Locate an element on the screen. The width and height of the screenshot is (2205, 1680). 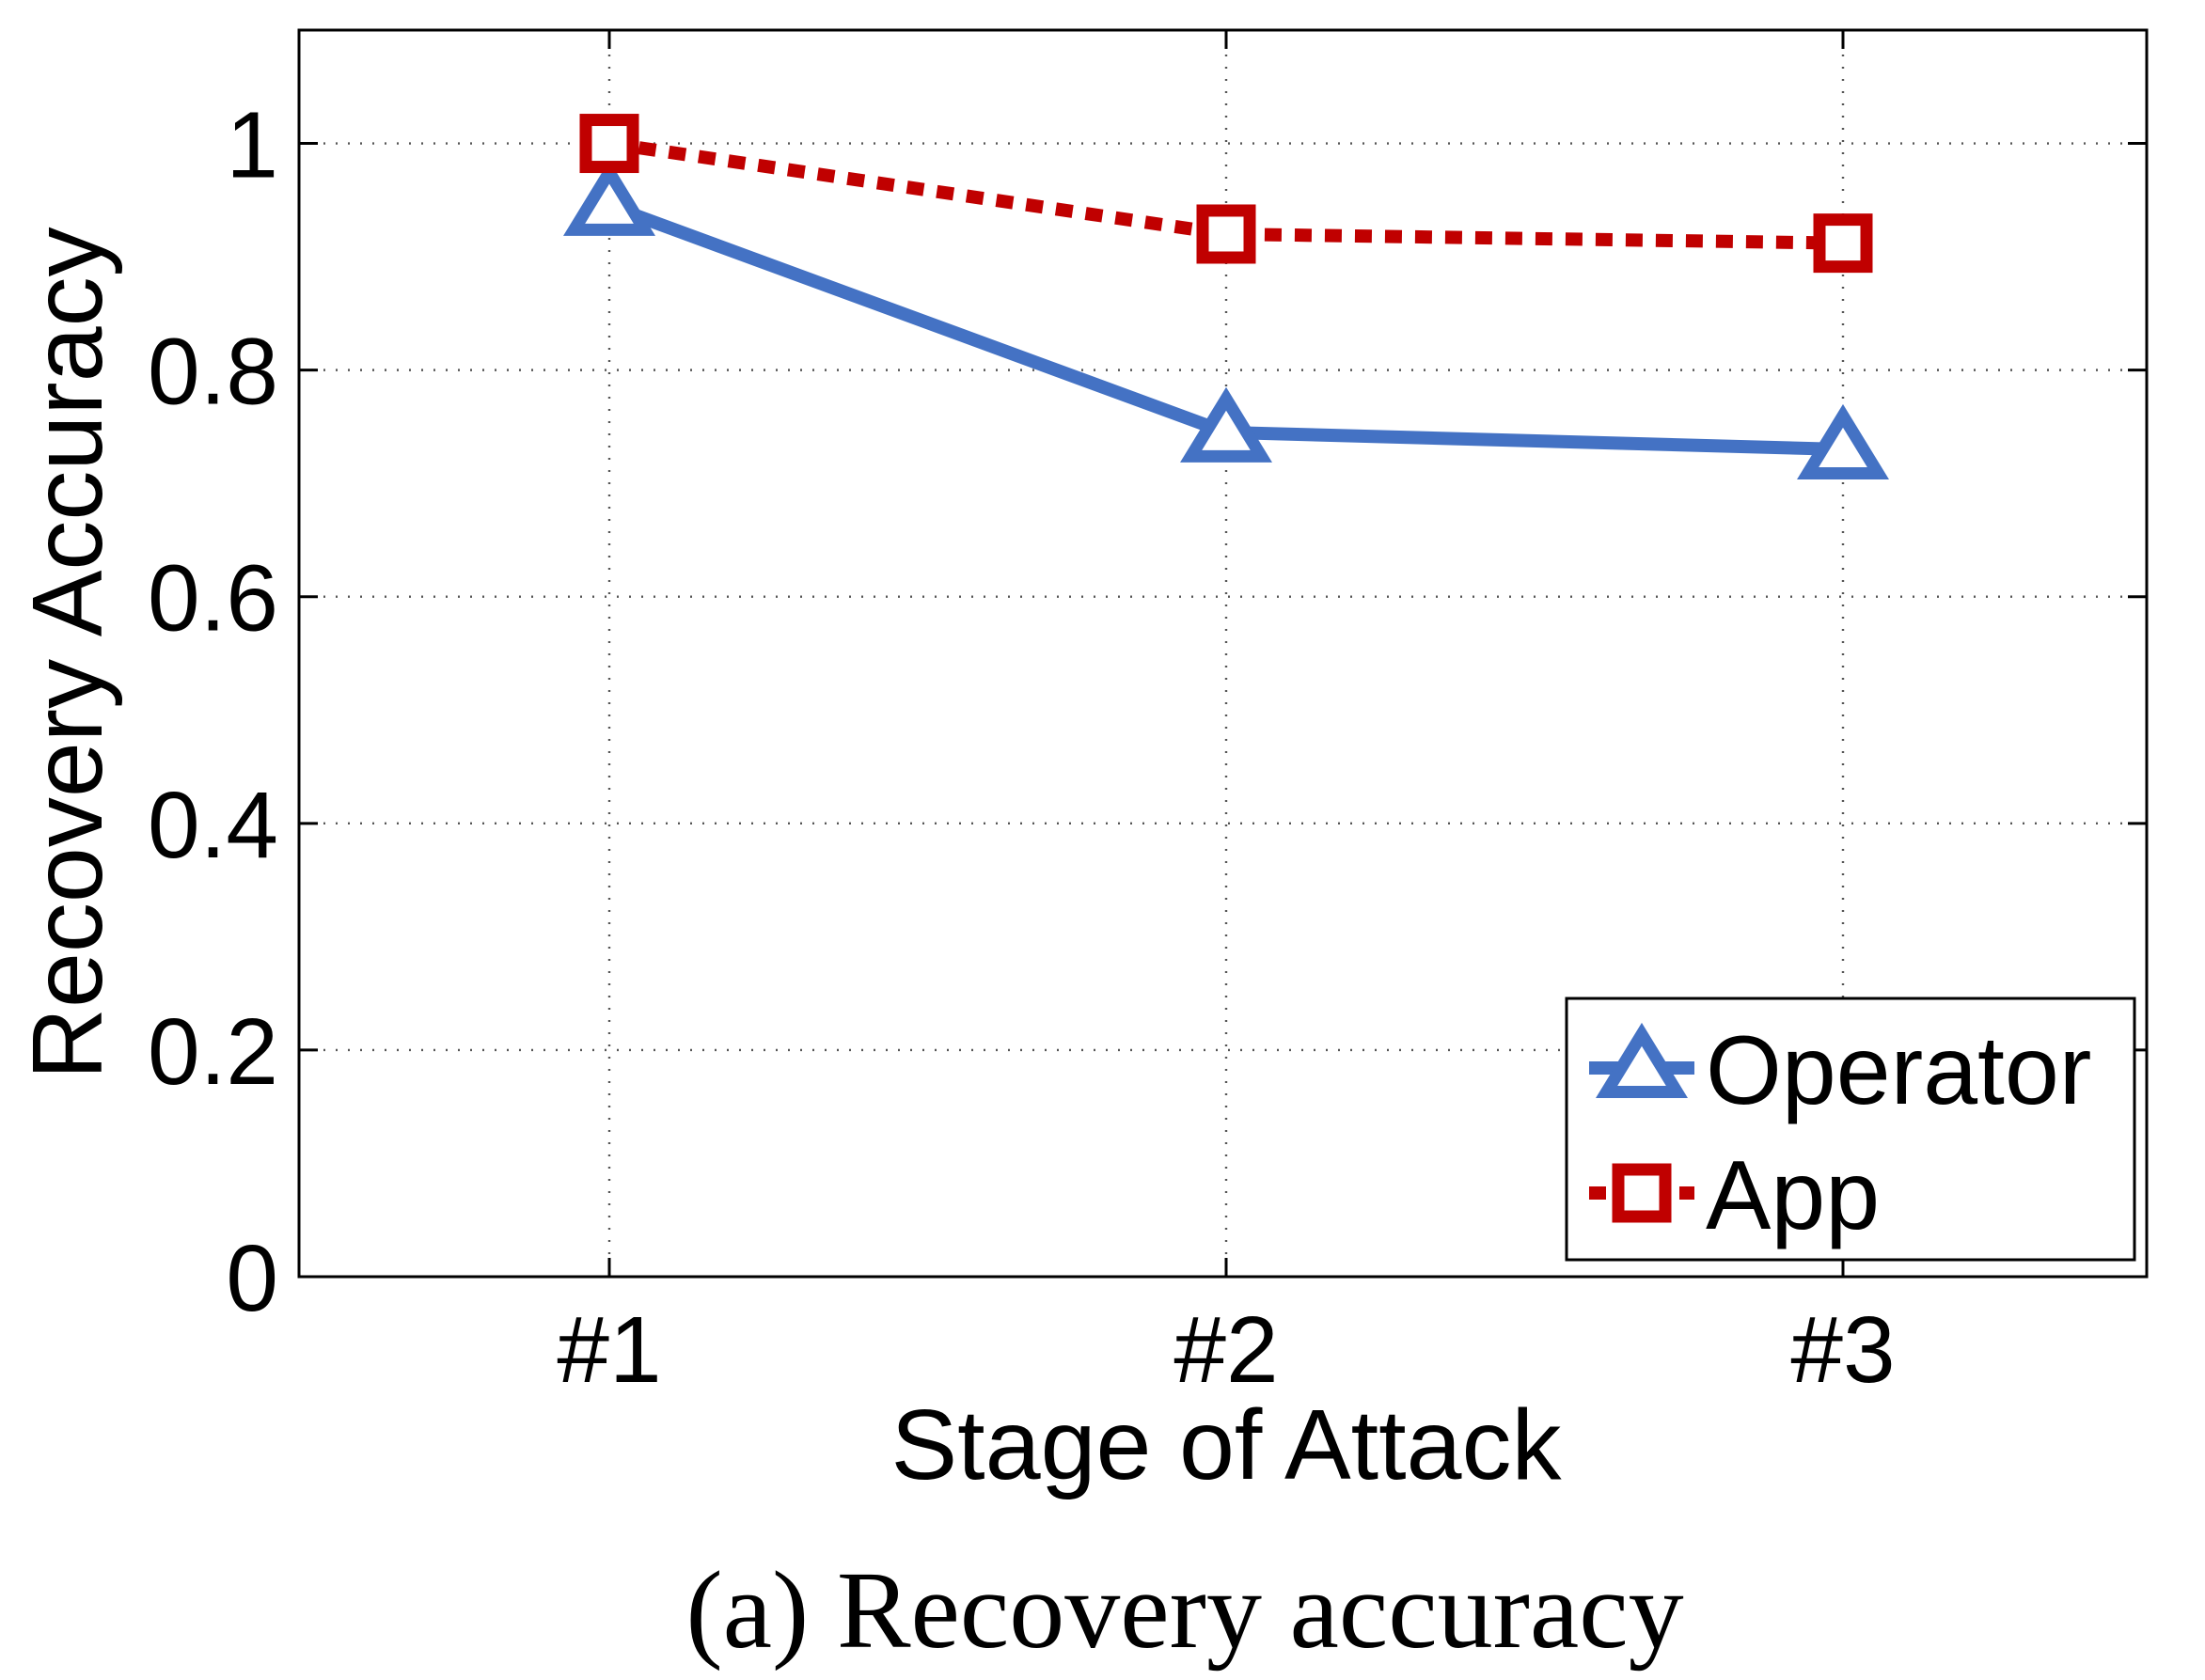
legend-label: Operator is located at coordinates (1899, 1071).